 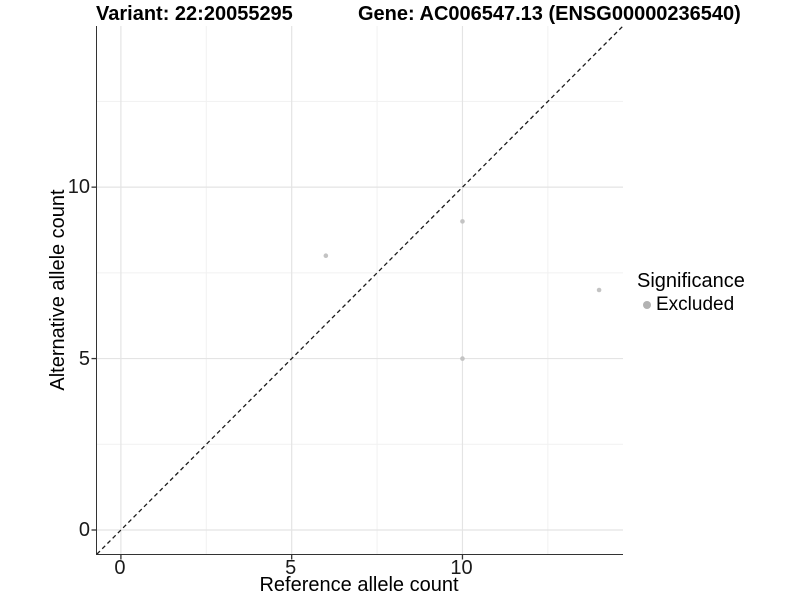 What do you see at coordinates (647, 305) in the screenshot?
I see `legend-key-dot` at bounding box center [647, 305].